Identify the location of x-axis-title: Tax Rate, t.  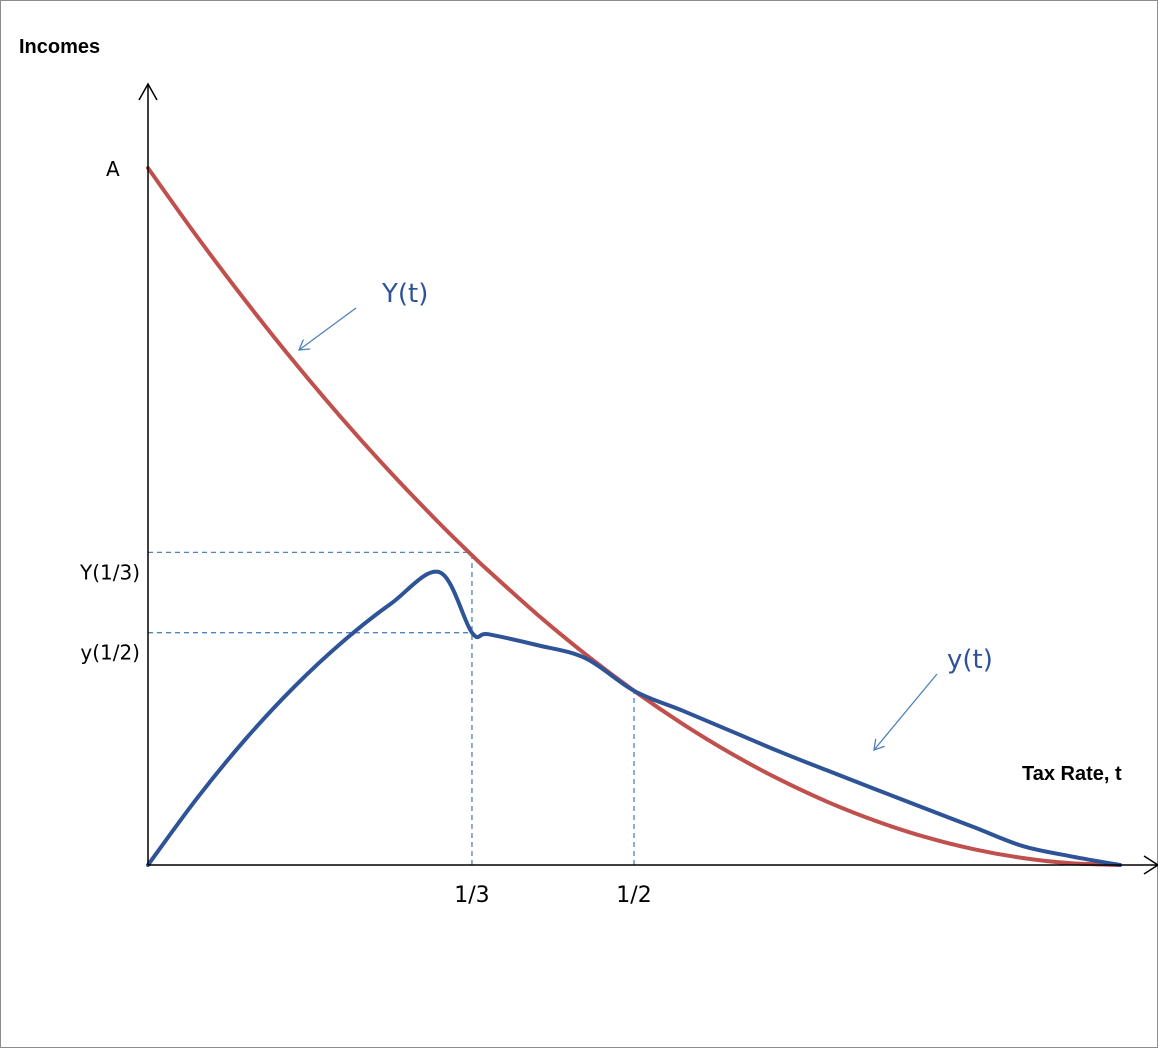
(1072, 774).